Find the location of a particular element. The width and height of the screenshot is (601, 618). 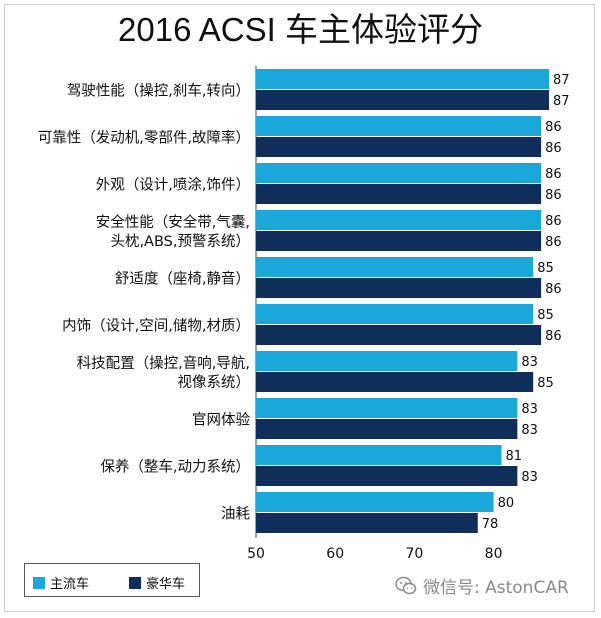

data-label-luxury-7: 83 is located at coordinates (529, 430).